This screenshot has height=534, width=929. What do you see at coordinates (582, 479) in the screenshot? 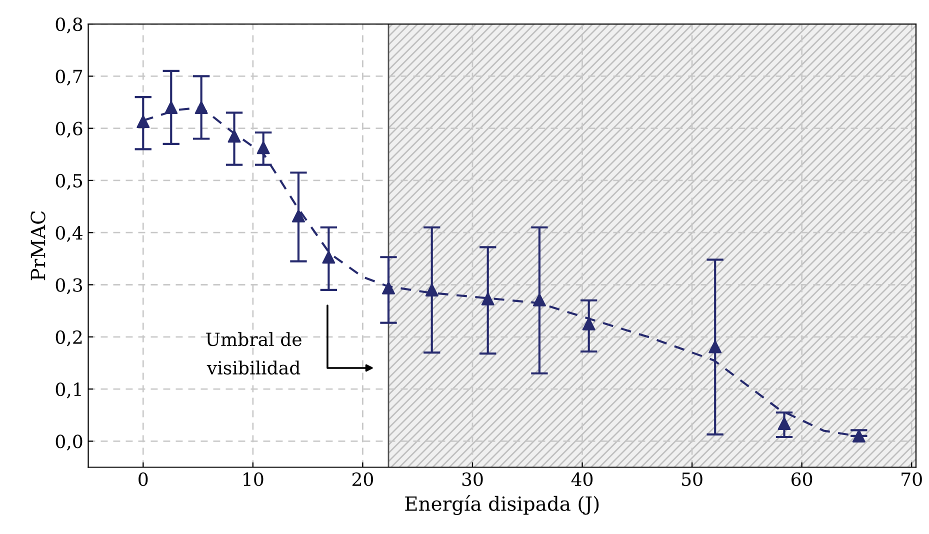
I see `x-tick-label: 40` at bounding box center [582, 479].